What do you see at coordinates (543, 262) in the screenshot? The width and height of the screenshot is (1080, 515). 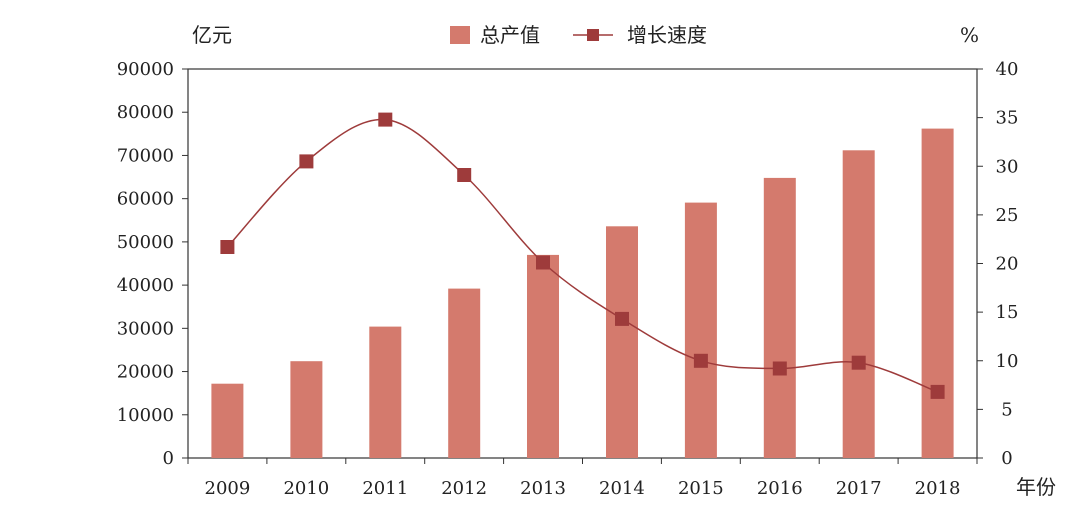 I see `growth-point-2013` at bounding box center [543, 262].